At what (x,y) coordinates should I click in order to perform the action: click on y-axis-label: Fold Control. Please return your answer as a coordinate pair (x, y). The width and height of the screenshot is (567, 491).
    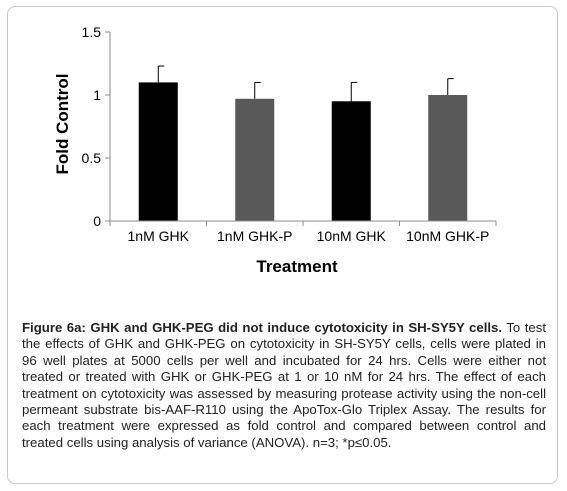
    Looking at the image, I should click on (62, 123).